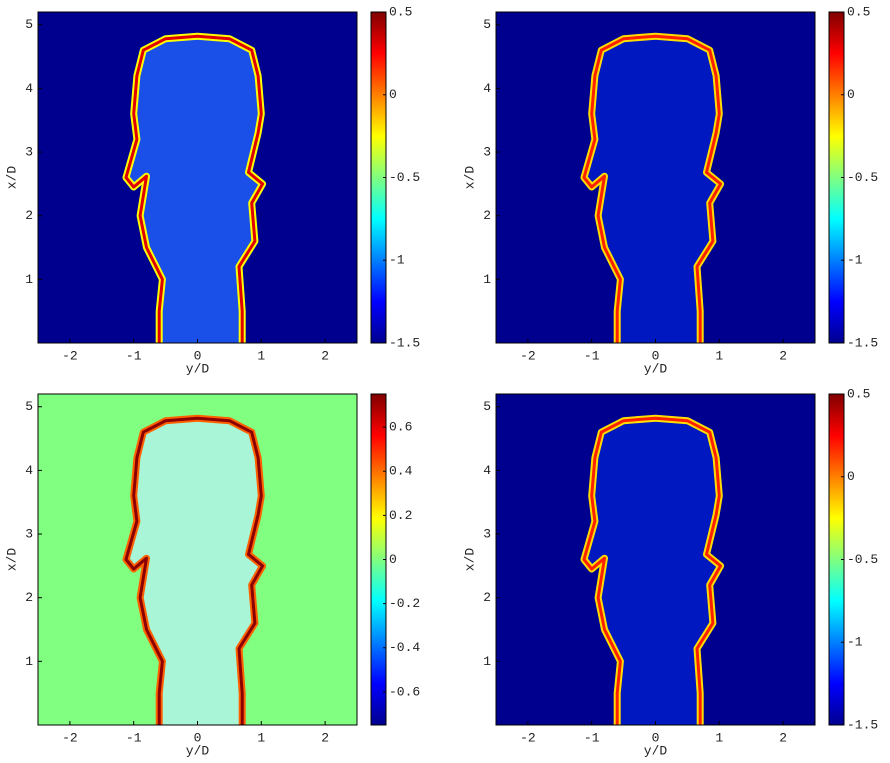 This screenshot has width=890, height=763. I want to click on colorbar-tick-label: -0.2, so click(404, 603).